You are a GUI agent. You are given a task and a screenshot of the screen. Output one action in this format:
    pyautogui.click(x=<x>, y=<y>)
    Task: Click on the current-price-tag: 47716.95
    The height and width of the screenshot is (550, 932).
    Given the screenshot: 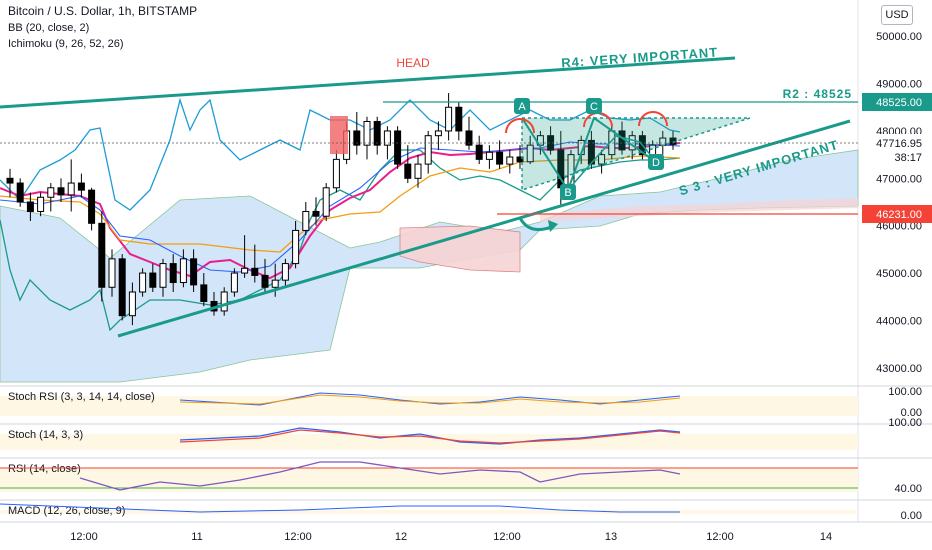 What is the action you would take?
    pyautogui.click(x=897, y=143)
    